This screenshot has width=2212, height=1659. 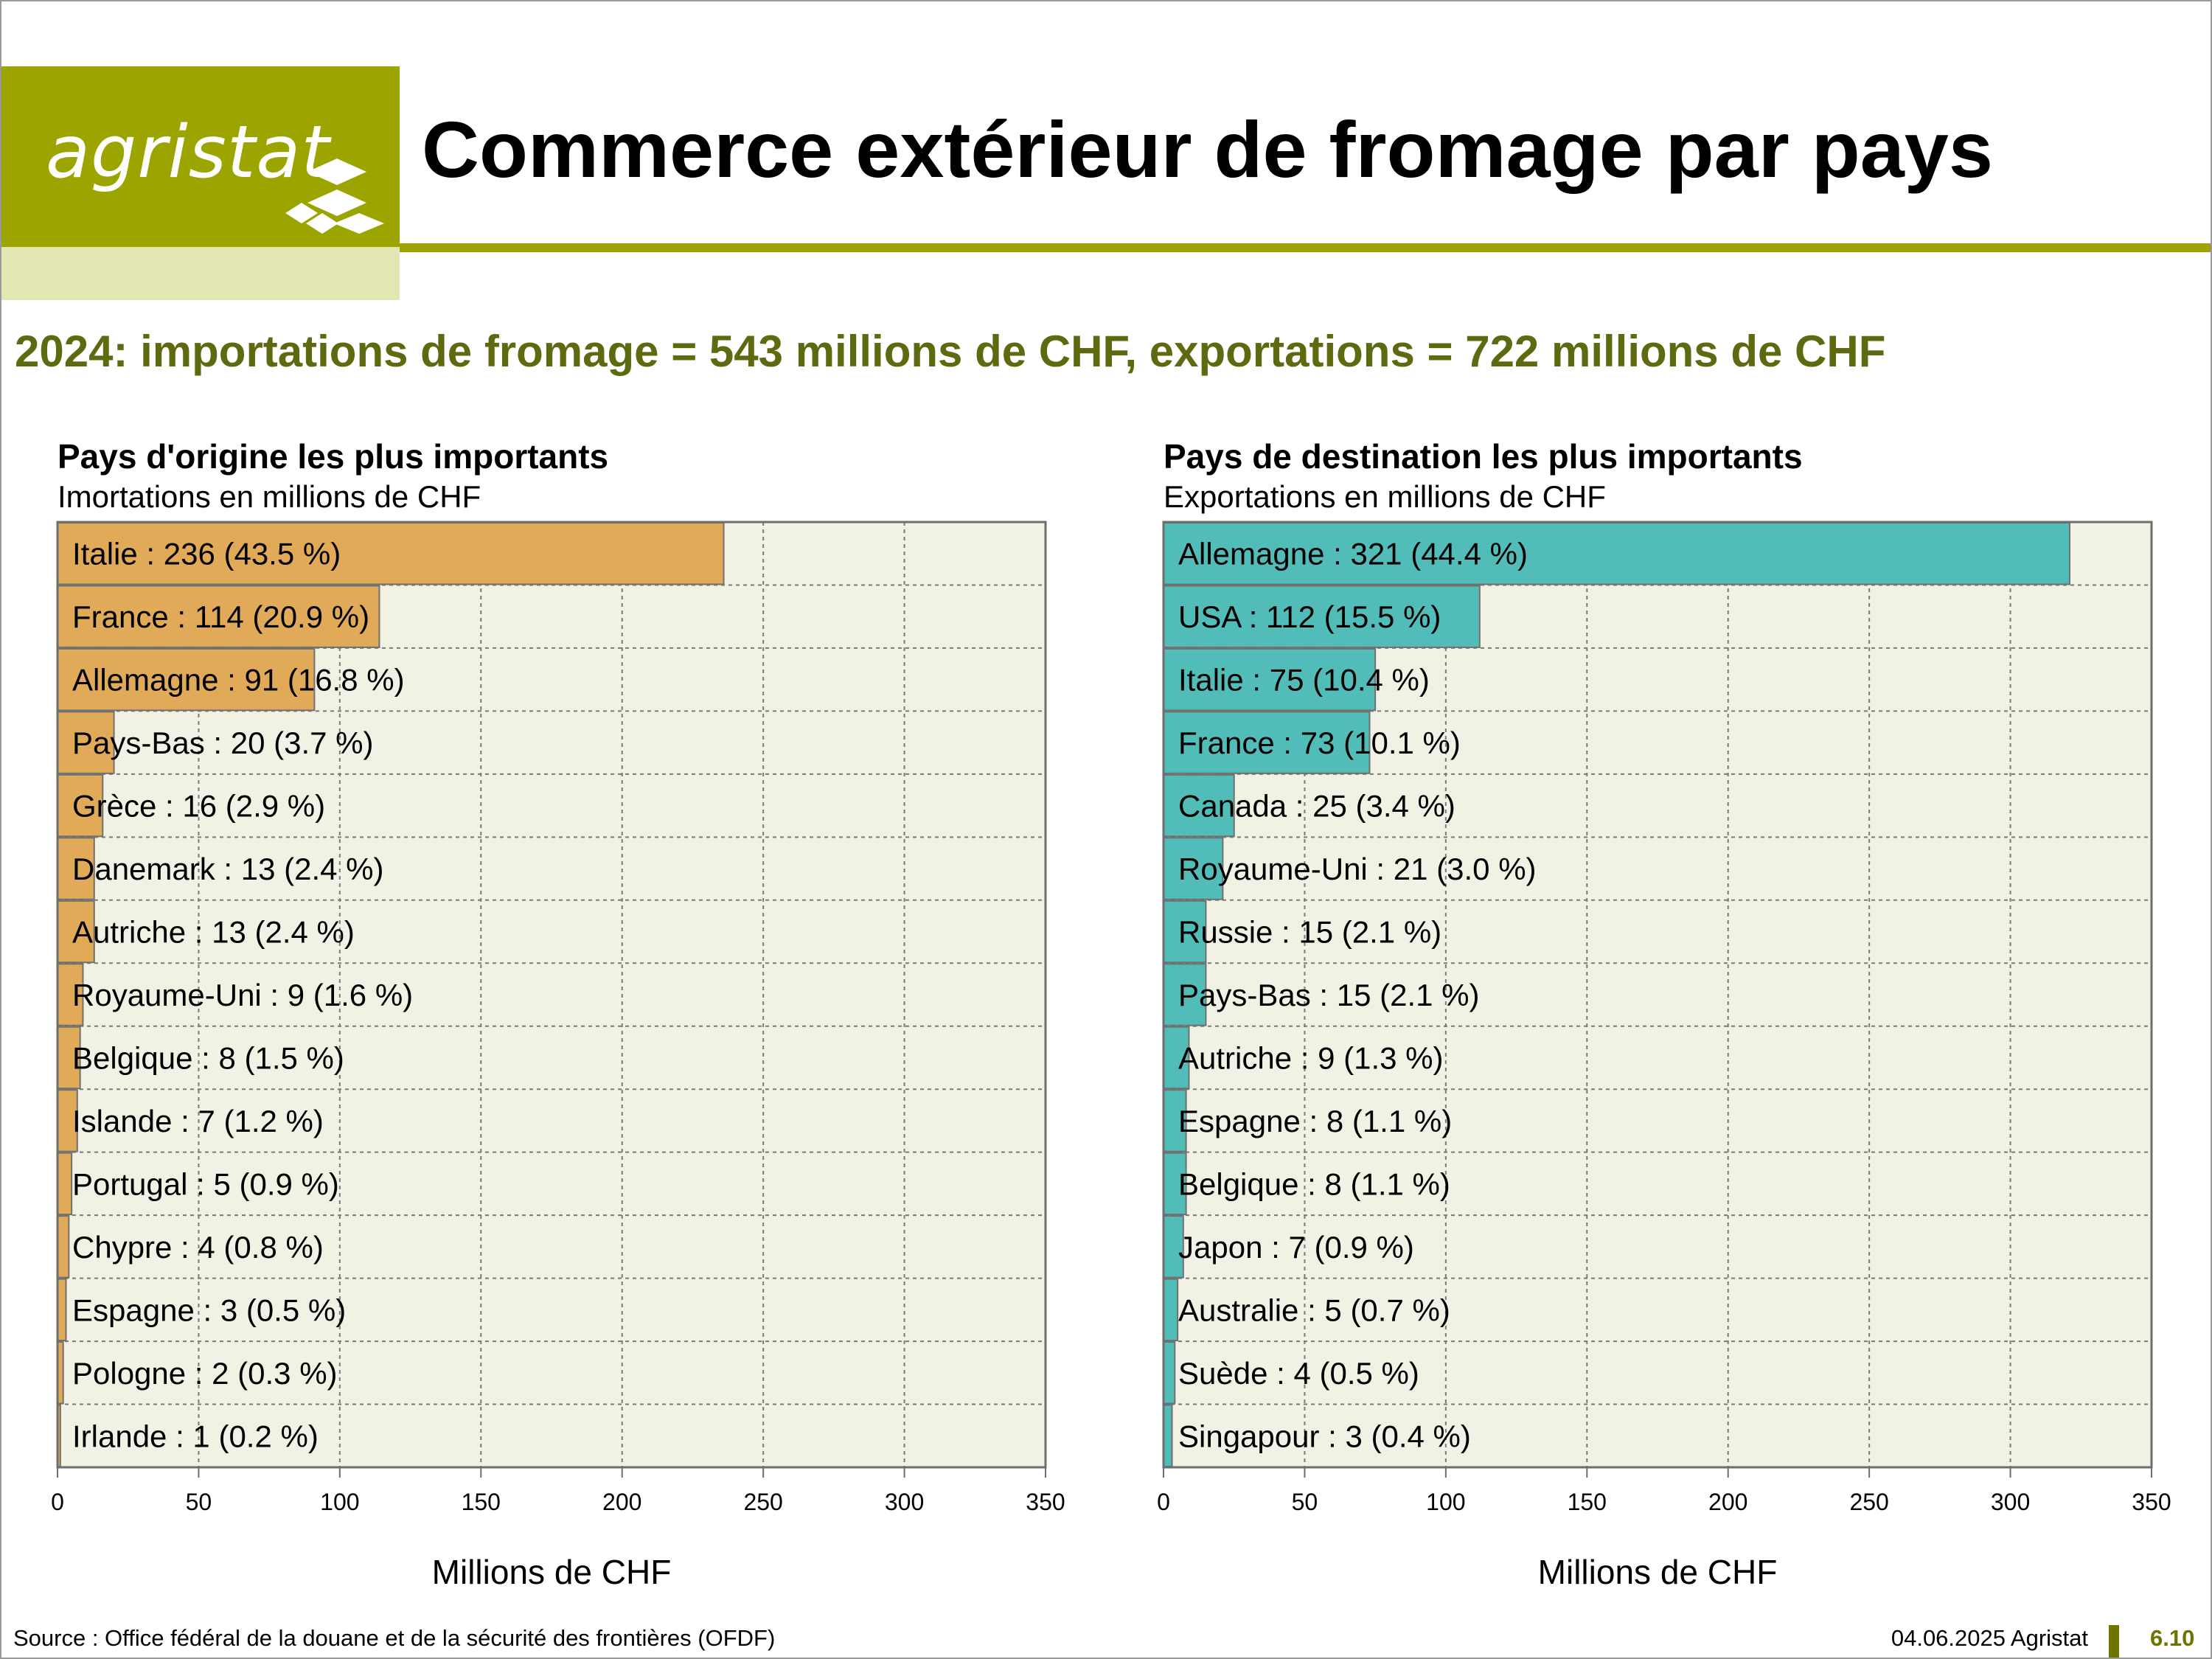 I want to click on exports-data-label: Italie : 75 (10.4 %), so click(x=1304, y=680).